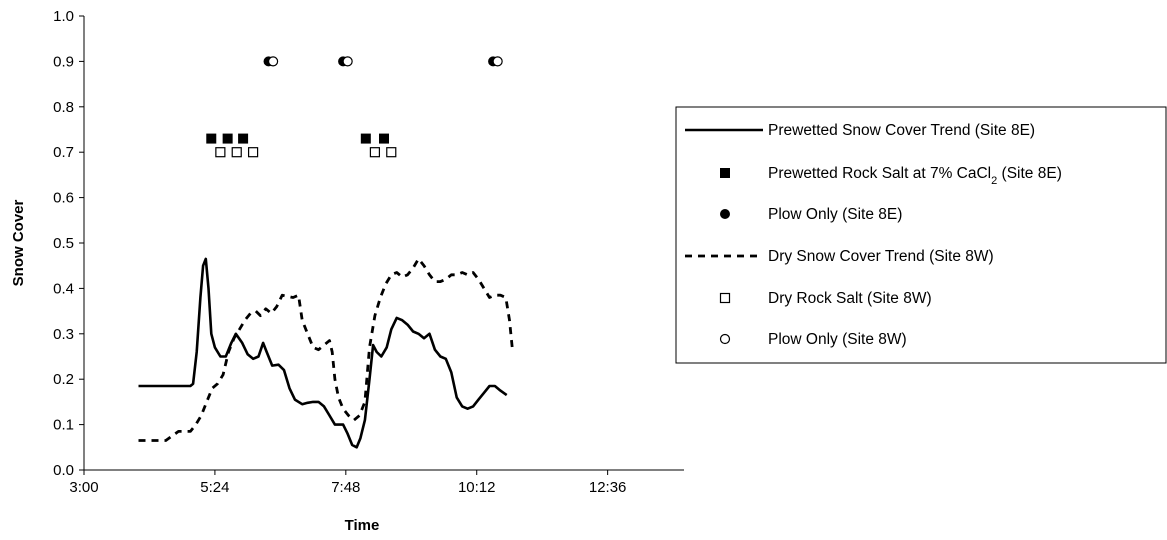 Image resolution: width=1167 pixels, height=540 pixels. What do you see at coordinates (837, 339) in the screenshot?
I see `legend-label: Plow Only (Site 8W)` at bounding box center [837, 339].